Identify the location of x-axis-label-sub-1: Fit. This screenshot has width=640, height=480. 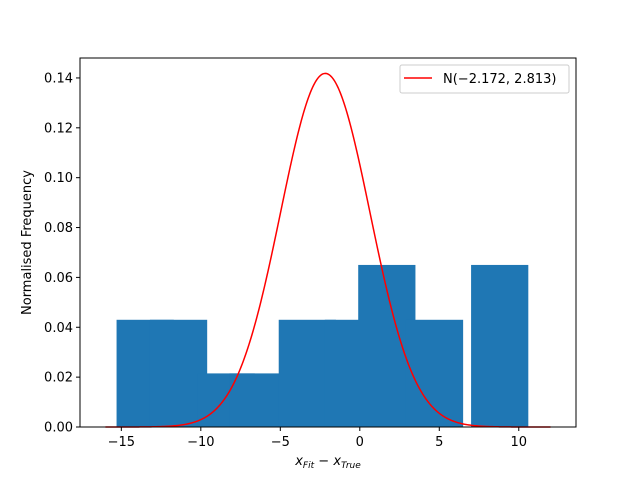
(309, 466).